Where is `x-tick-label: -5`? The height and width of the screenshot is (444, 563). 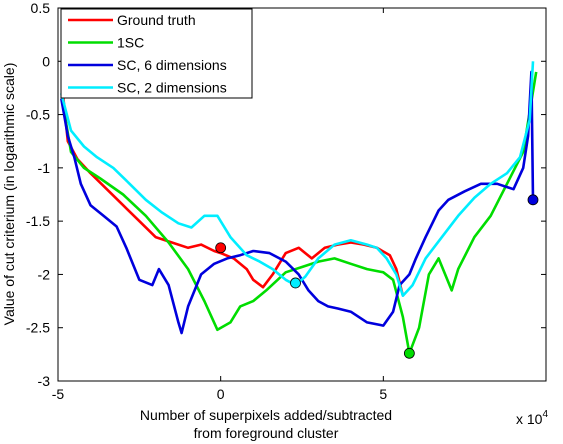
x-tick-label: -5 is located at coordinates (58, 394).